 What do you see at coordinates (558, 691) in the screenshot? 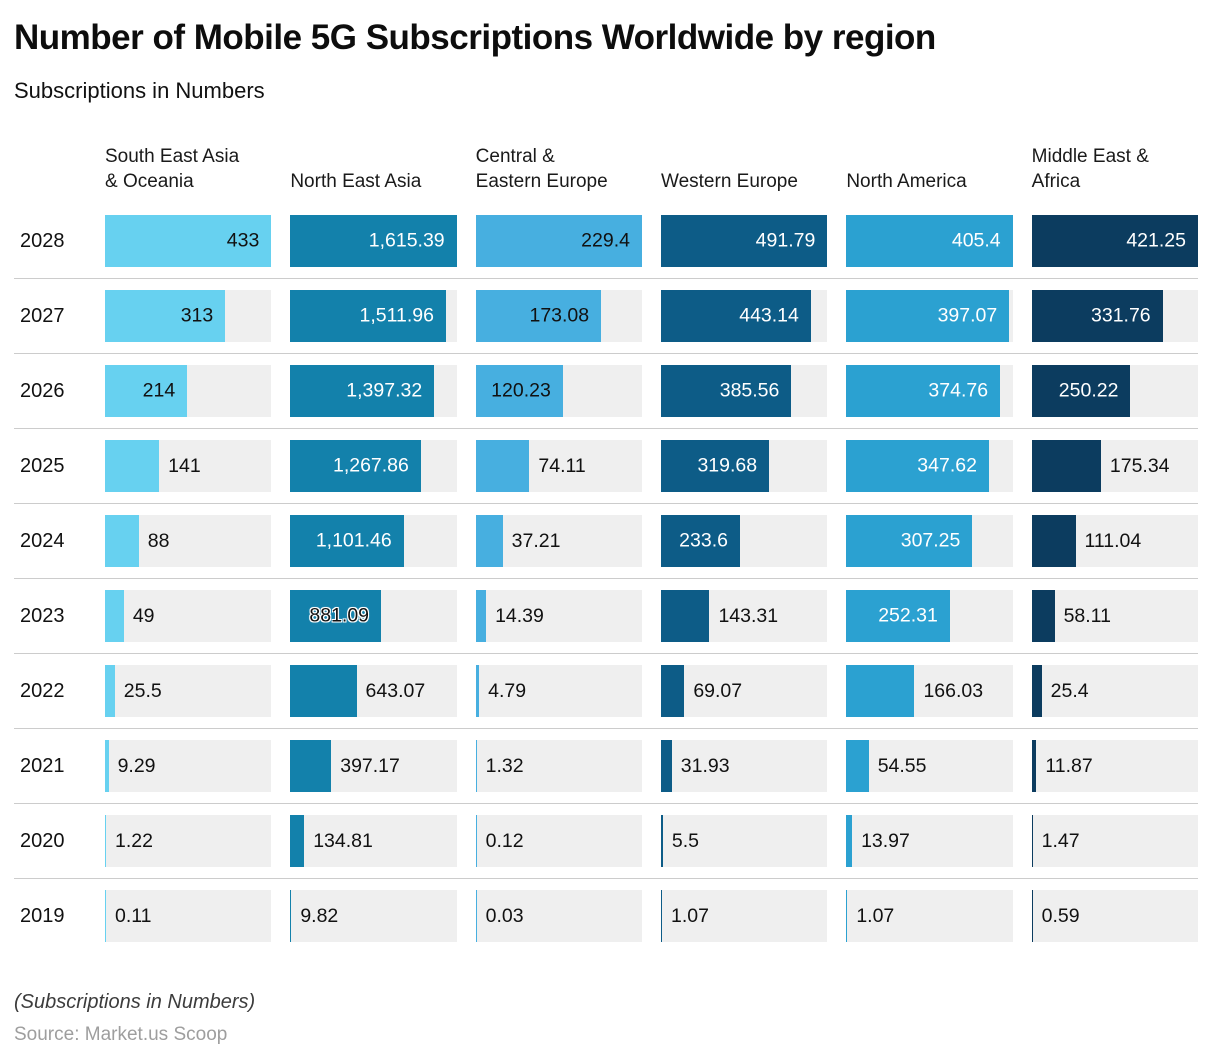
I see `bar-track: 4.79` at bounding box center [558, 691].